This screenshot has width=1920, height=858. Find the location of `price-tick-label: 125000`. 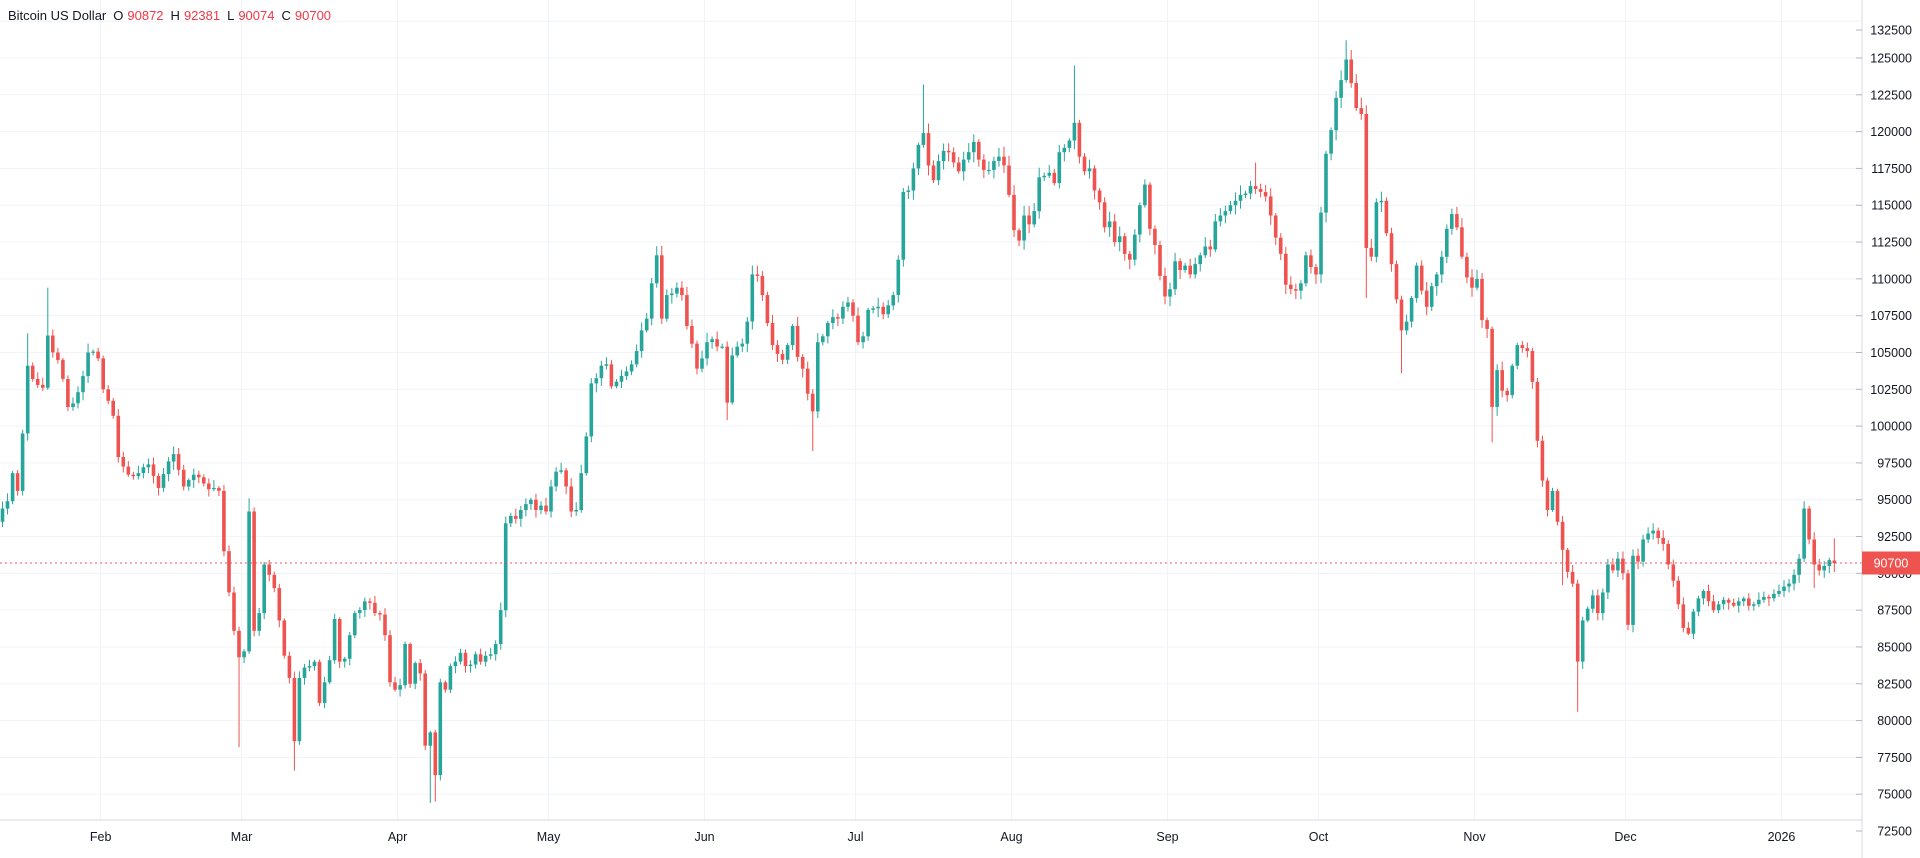

price-tick-label: 125000 is located at coordinates (1891, 59).